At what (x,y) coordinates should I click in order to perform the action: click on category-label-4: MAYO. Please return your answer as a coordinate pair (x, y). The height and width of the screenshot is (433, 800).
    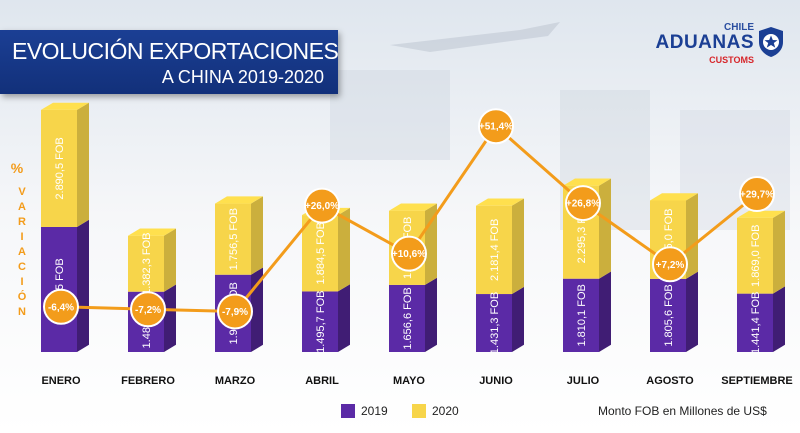
    Looking at the image, I should click on (409, 381).